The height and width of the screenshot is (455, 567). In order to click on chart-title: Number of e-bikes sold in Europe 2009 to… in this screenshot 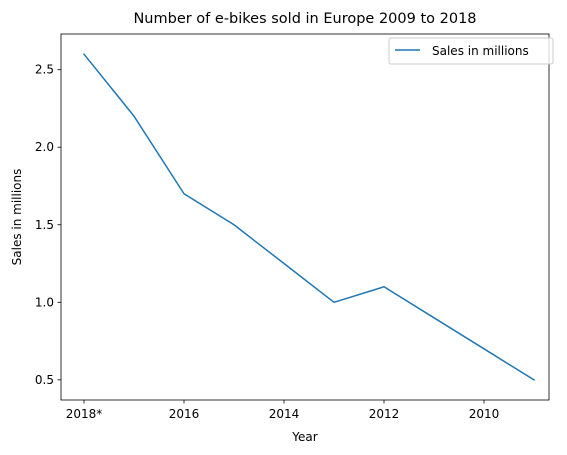, I will do `click(304, 19)`.